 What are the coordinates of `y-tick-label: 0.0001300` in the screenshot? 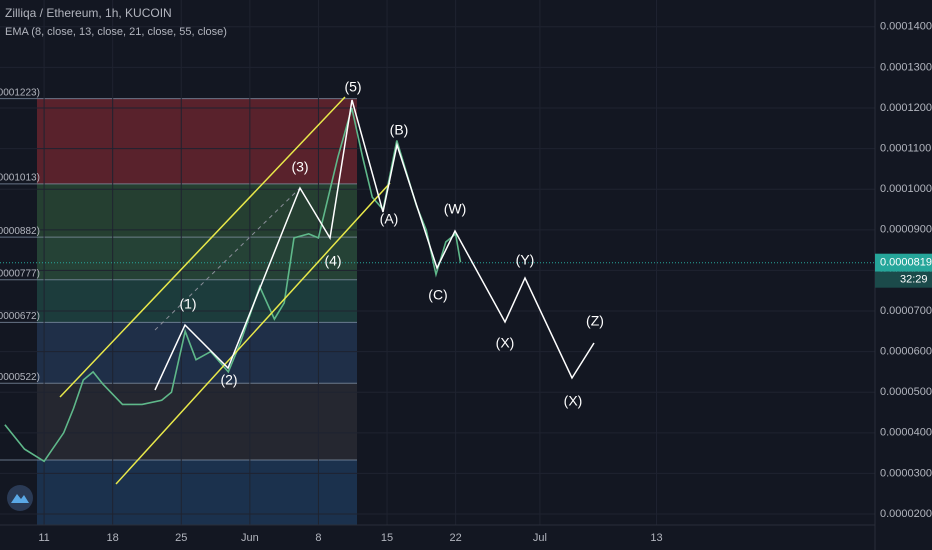 It's located at (906, 67).